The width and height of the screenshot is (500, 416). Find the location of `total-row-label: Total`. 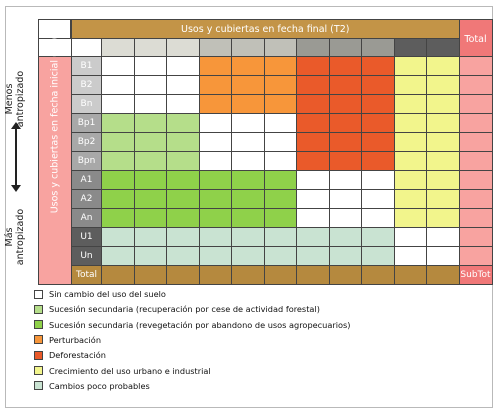

total-row-label: Total is located at coordinates (86, 275).